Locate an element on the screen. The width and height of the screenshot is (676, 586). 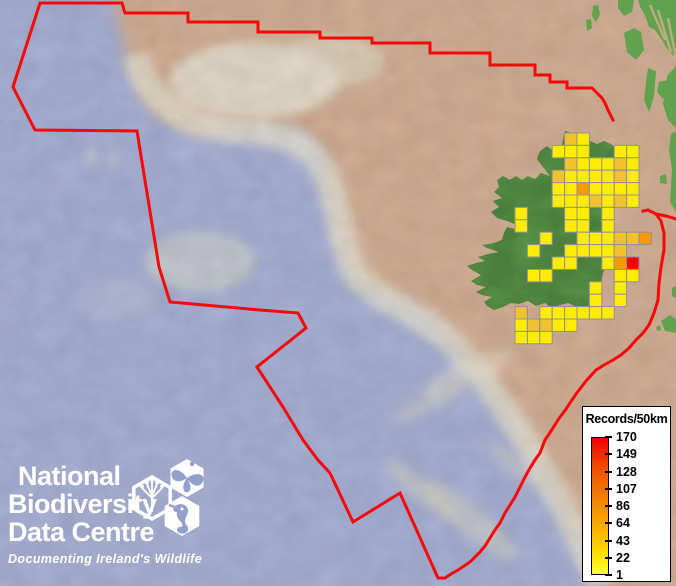
legend-title: Records/50km is located at coordinates (626, 419).